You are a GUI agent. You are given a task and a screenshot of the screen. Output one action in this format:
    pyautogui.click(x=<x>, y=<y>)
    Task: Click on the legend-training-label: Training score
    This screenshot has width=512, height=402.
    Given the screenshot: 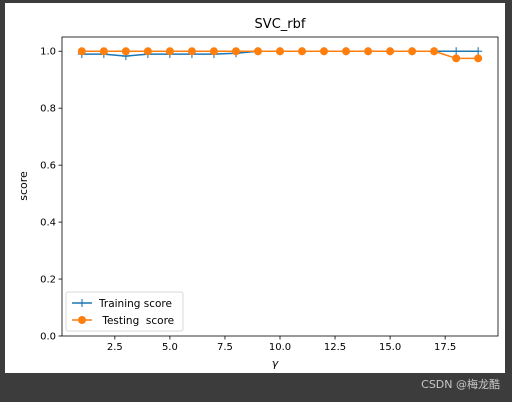 What is the action you would take?
    pyautogui.click(x=135, y=304)
    